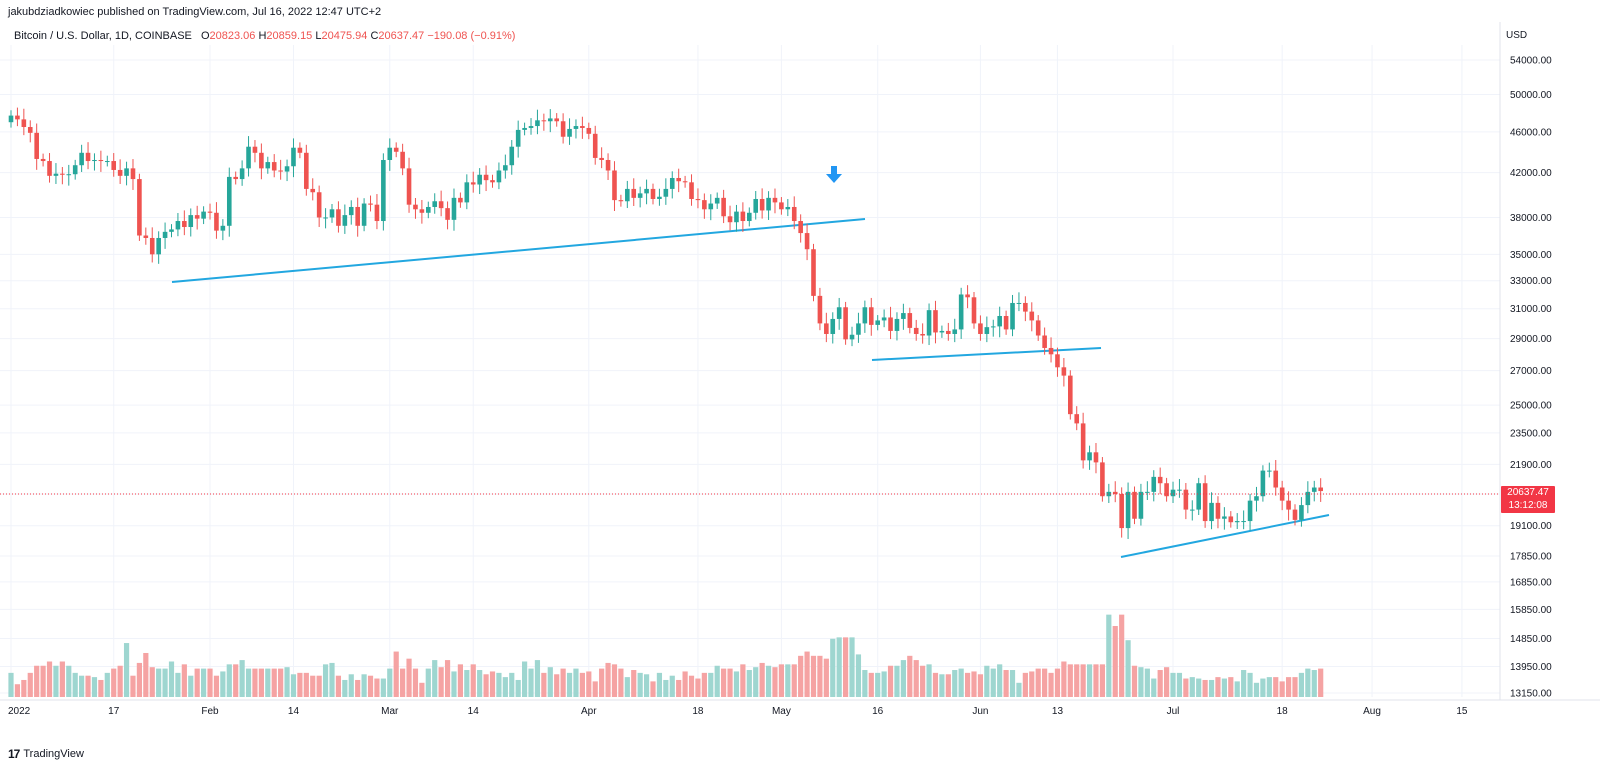  What do you see at coordinates (103, 36) in the screenshot?
I see `symbol-title: Bitcoin / U.S. Dollar, 1D, COINBASE` at bounding box center [103, 36].